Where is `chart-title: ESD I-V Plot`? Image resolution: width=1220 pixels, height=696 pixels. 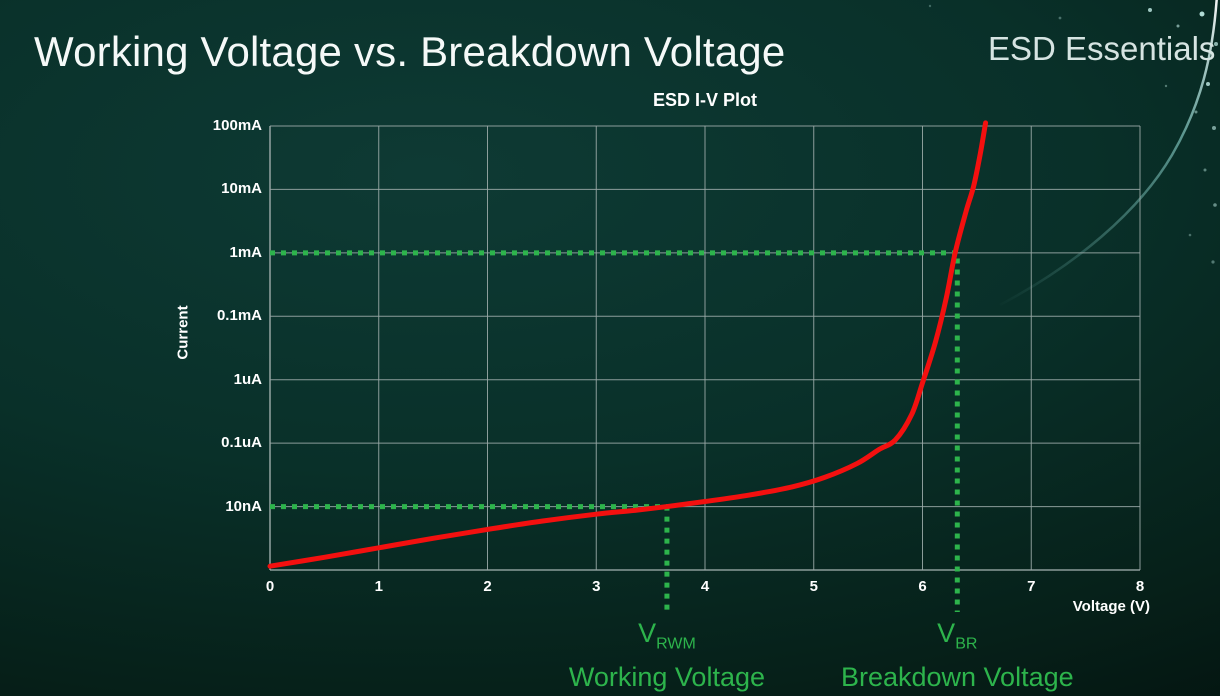 chart-title: ESD I-V Plot is located at coordinates (704, 100).